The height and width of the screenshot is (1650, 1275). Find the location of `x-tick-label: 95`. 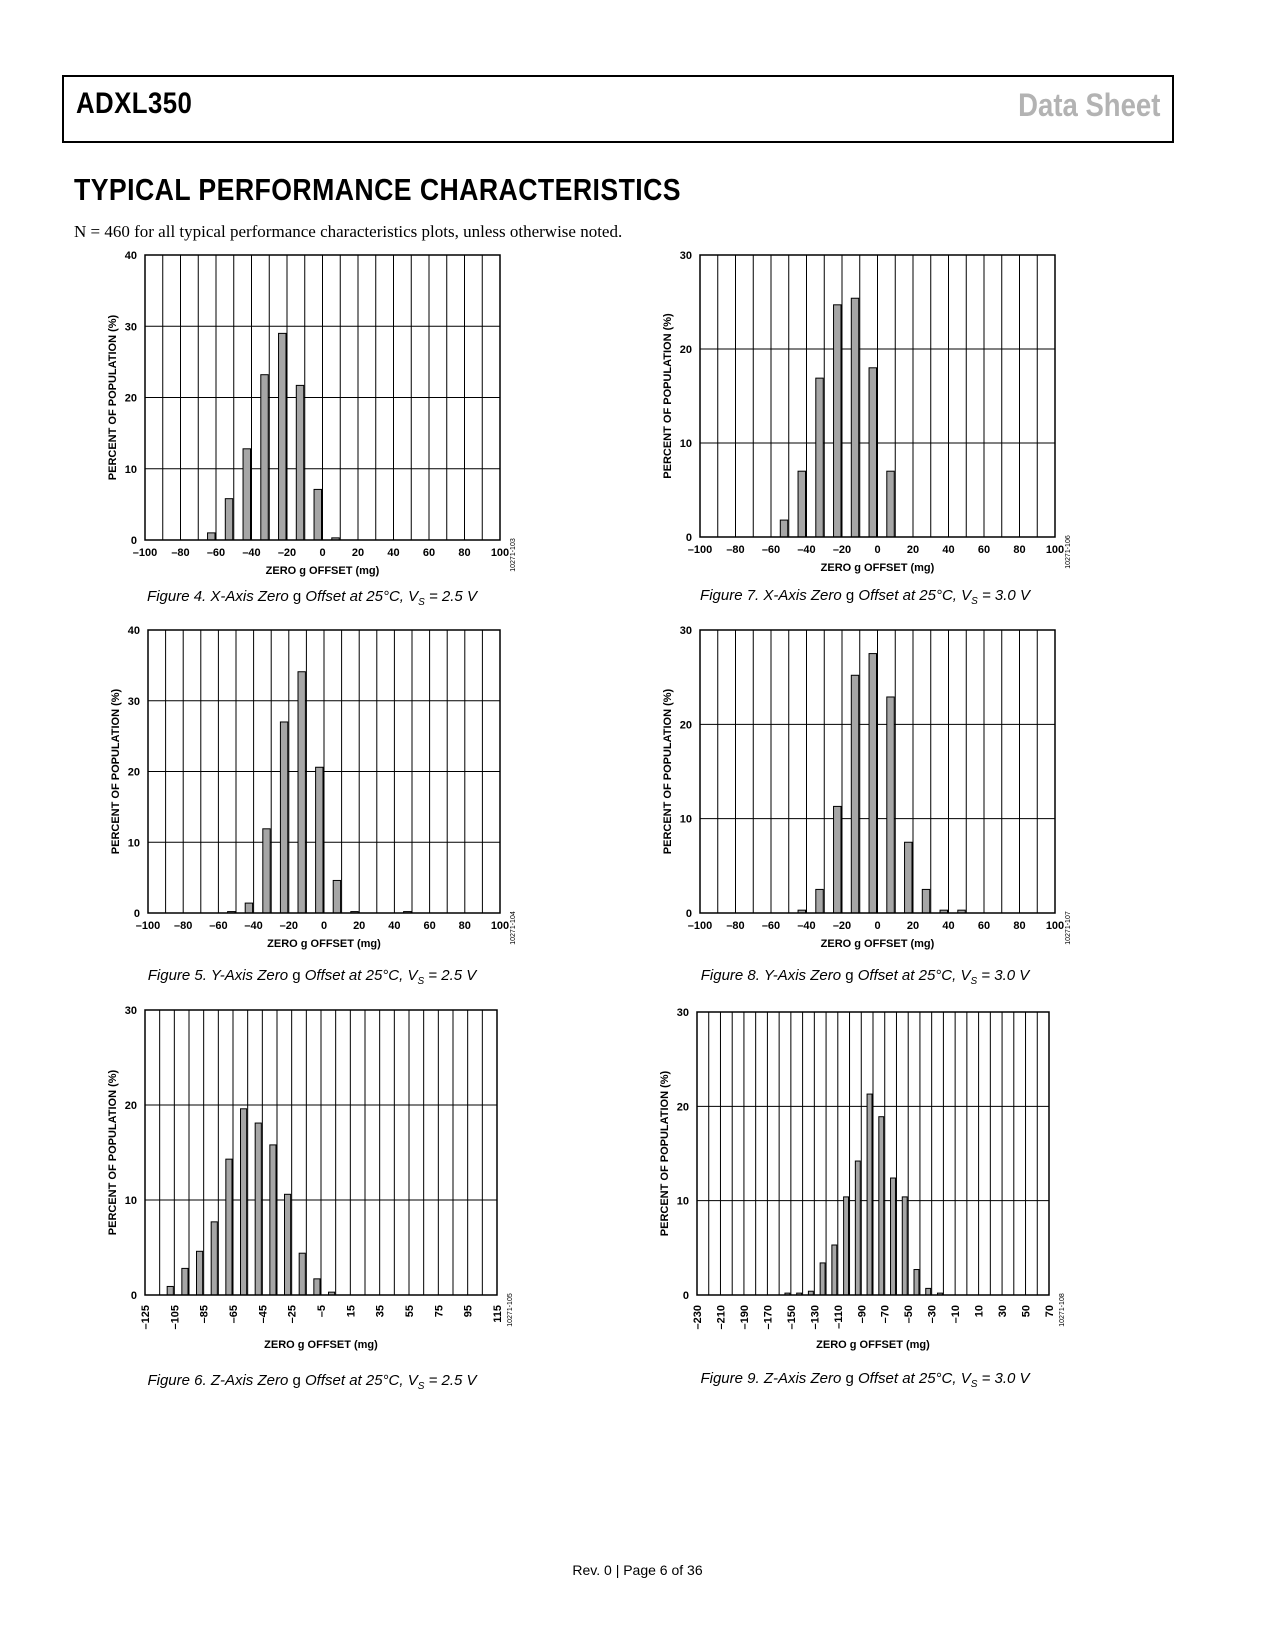

x-tick-label: 95 is located at coordinates (469, 1311).